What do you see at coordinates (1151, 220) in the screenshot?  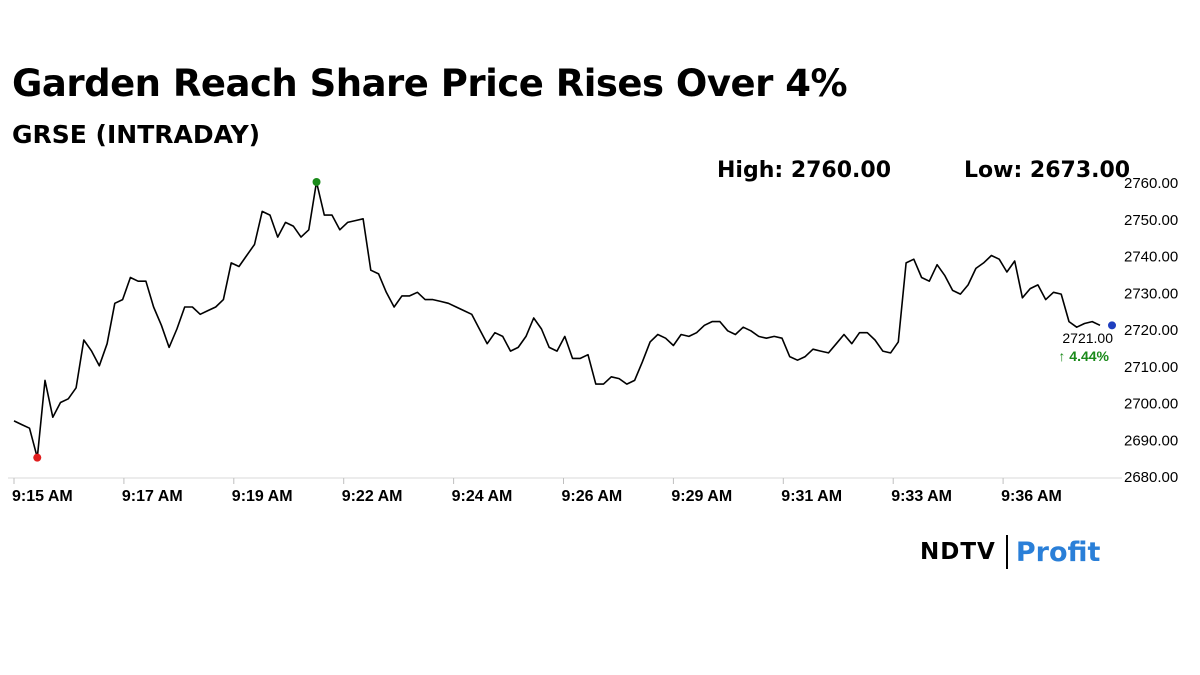 I see `y-tick-label: 2750.00` at bounding box center [1151, 220].